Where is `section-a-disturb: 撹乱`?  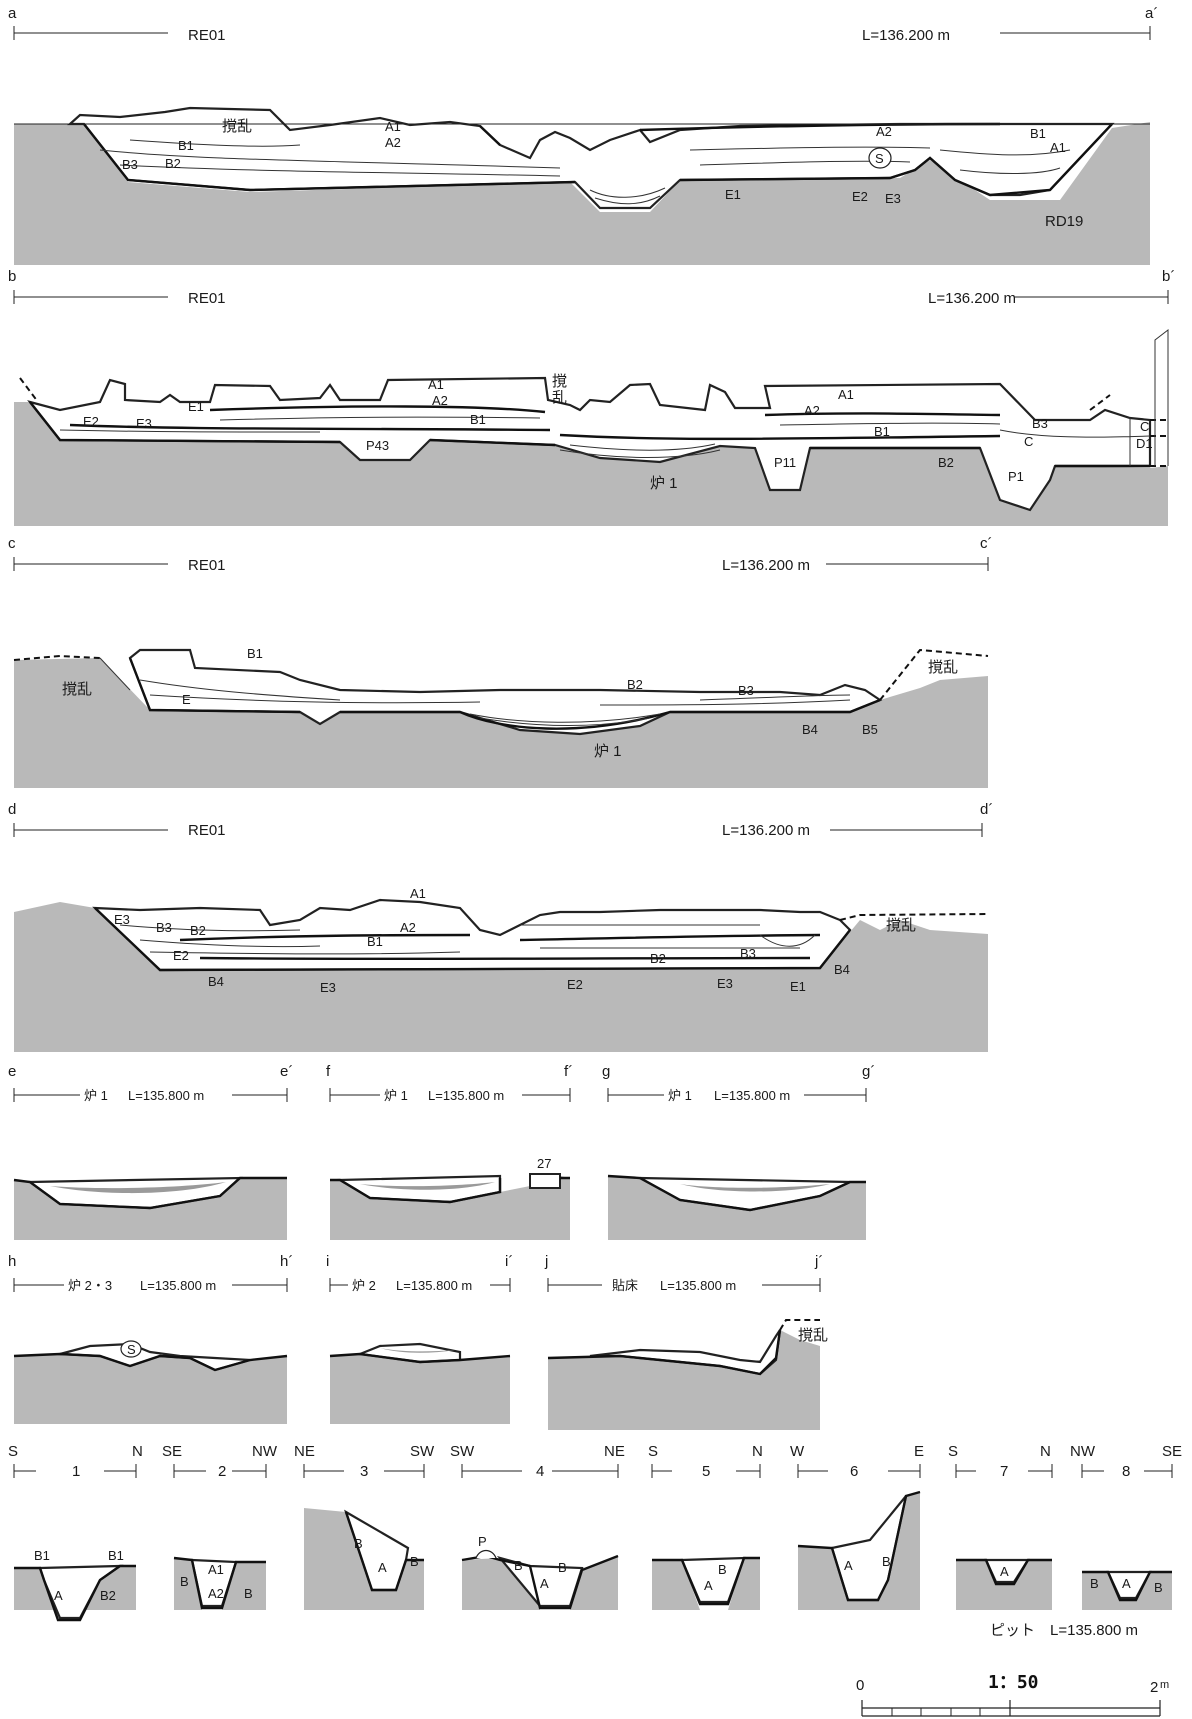 section-a-disturb: 撹乱 is located at coordinates (237, 126).